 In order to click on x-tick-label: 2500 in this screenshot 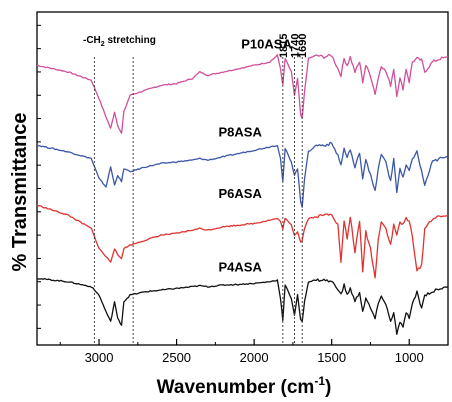, I will do `click(176, 357)`.